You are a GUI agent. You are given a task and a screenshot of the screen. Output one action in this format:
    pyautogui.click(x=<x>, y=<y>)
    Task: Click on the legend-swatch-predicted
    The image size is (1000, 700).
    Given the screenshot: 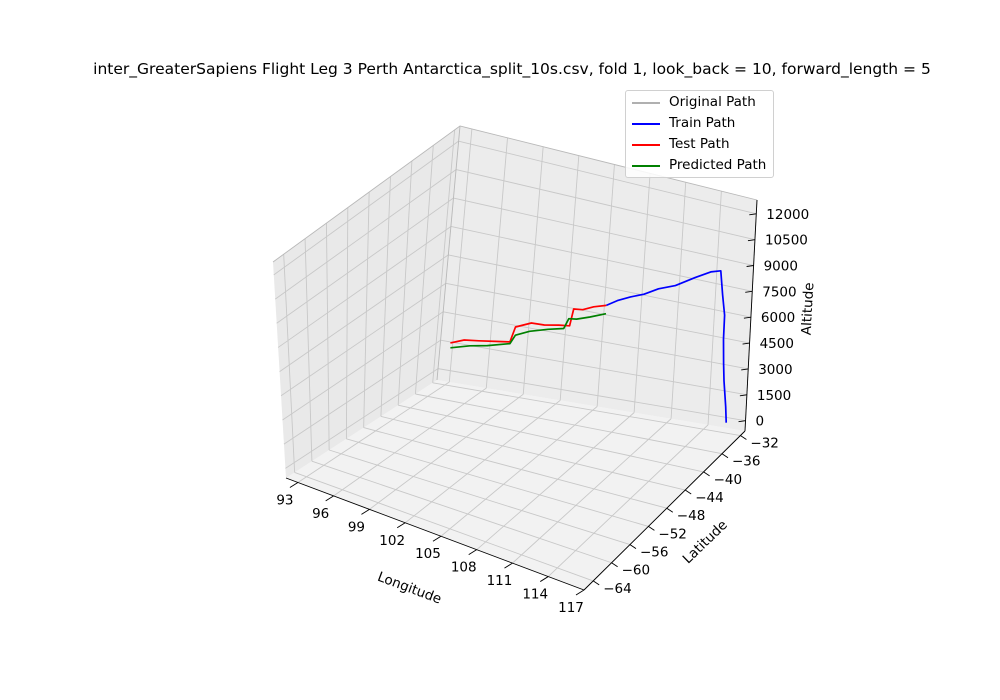 What is the action you would take?
    pyautogui.click(x=646, y=166)
    